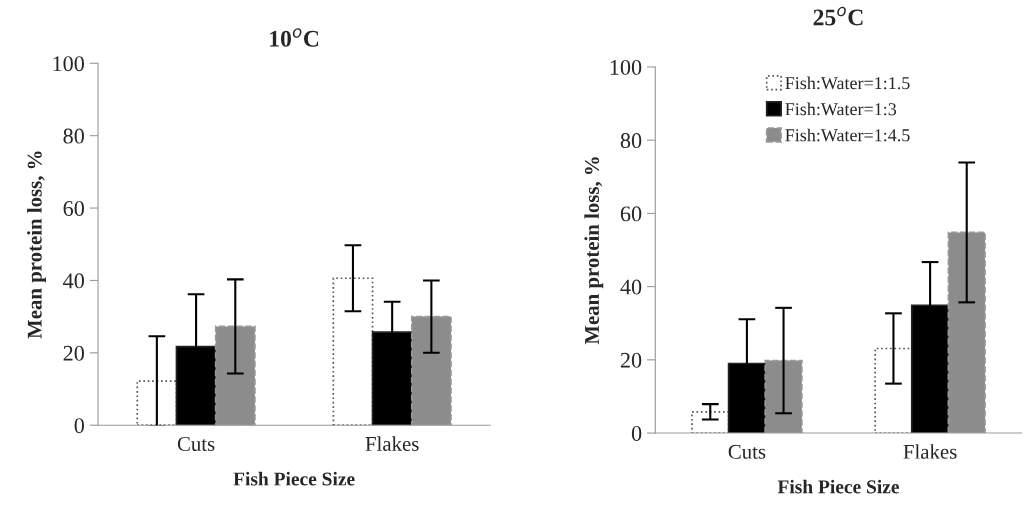  I want to click on chart-title: 25$^{o}$C, so click(838, 16).